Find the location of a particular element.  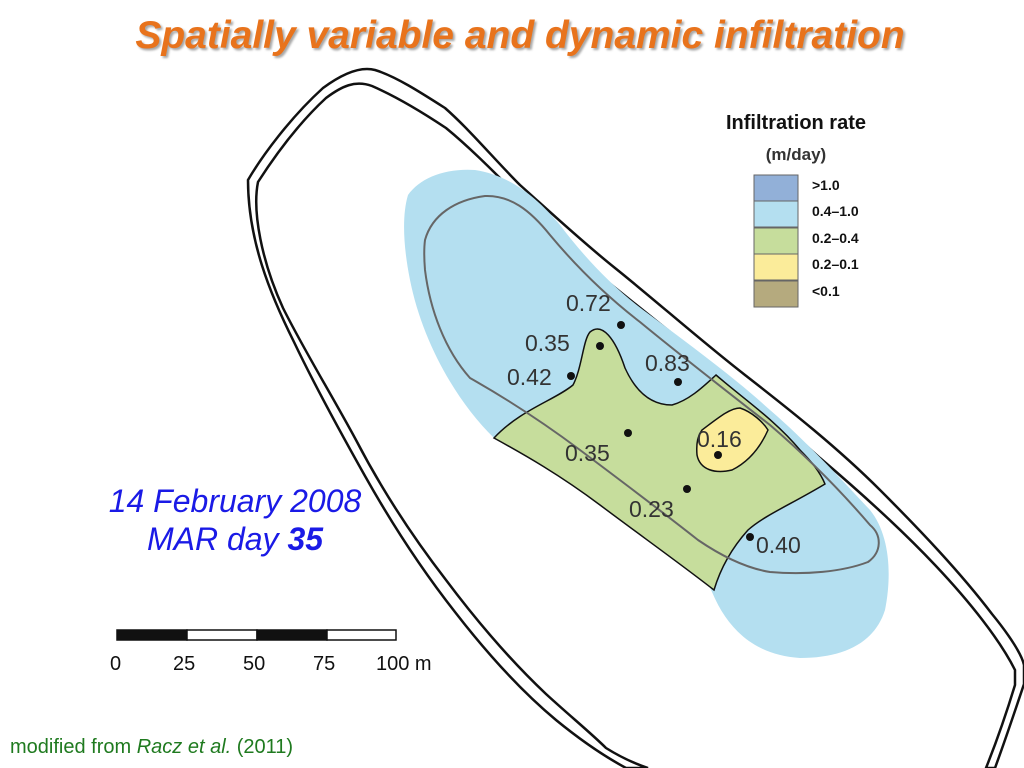

scale-tick-label: 0 is located at coordinates (115, 664).